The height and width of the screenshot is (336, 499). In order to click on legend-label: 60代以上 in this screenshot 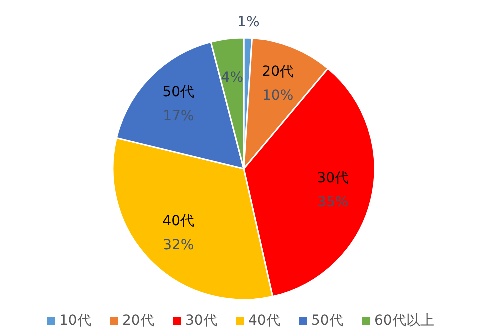, I will do `click(404, 321)`.